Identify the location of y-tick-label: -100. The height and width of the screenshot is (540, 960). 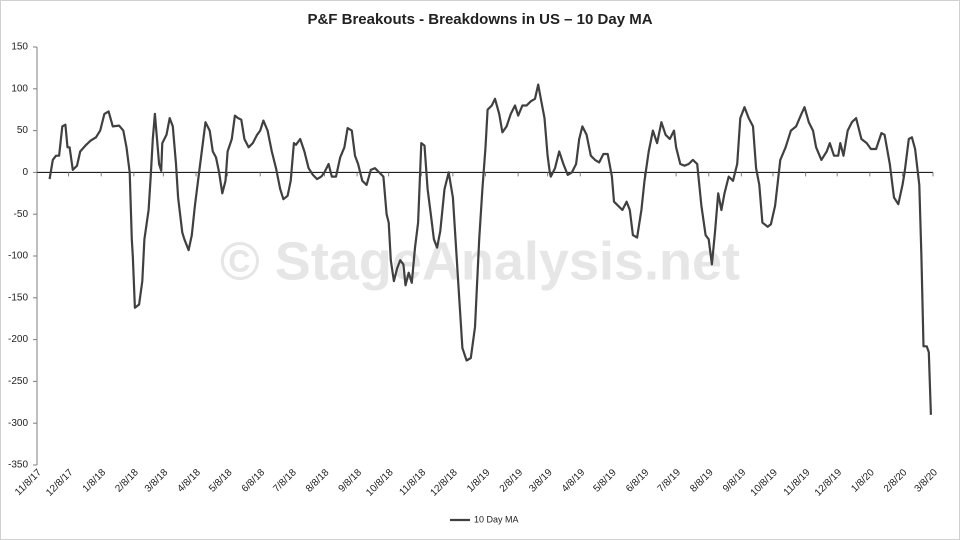
(18, 256).